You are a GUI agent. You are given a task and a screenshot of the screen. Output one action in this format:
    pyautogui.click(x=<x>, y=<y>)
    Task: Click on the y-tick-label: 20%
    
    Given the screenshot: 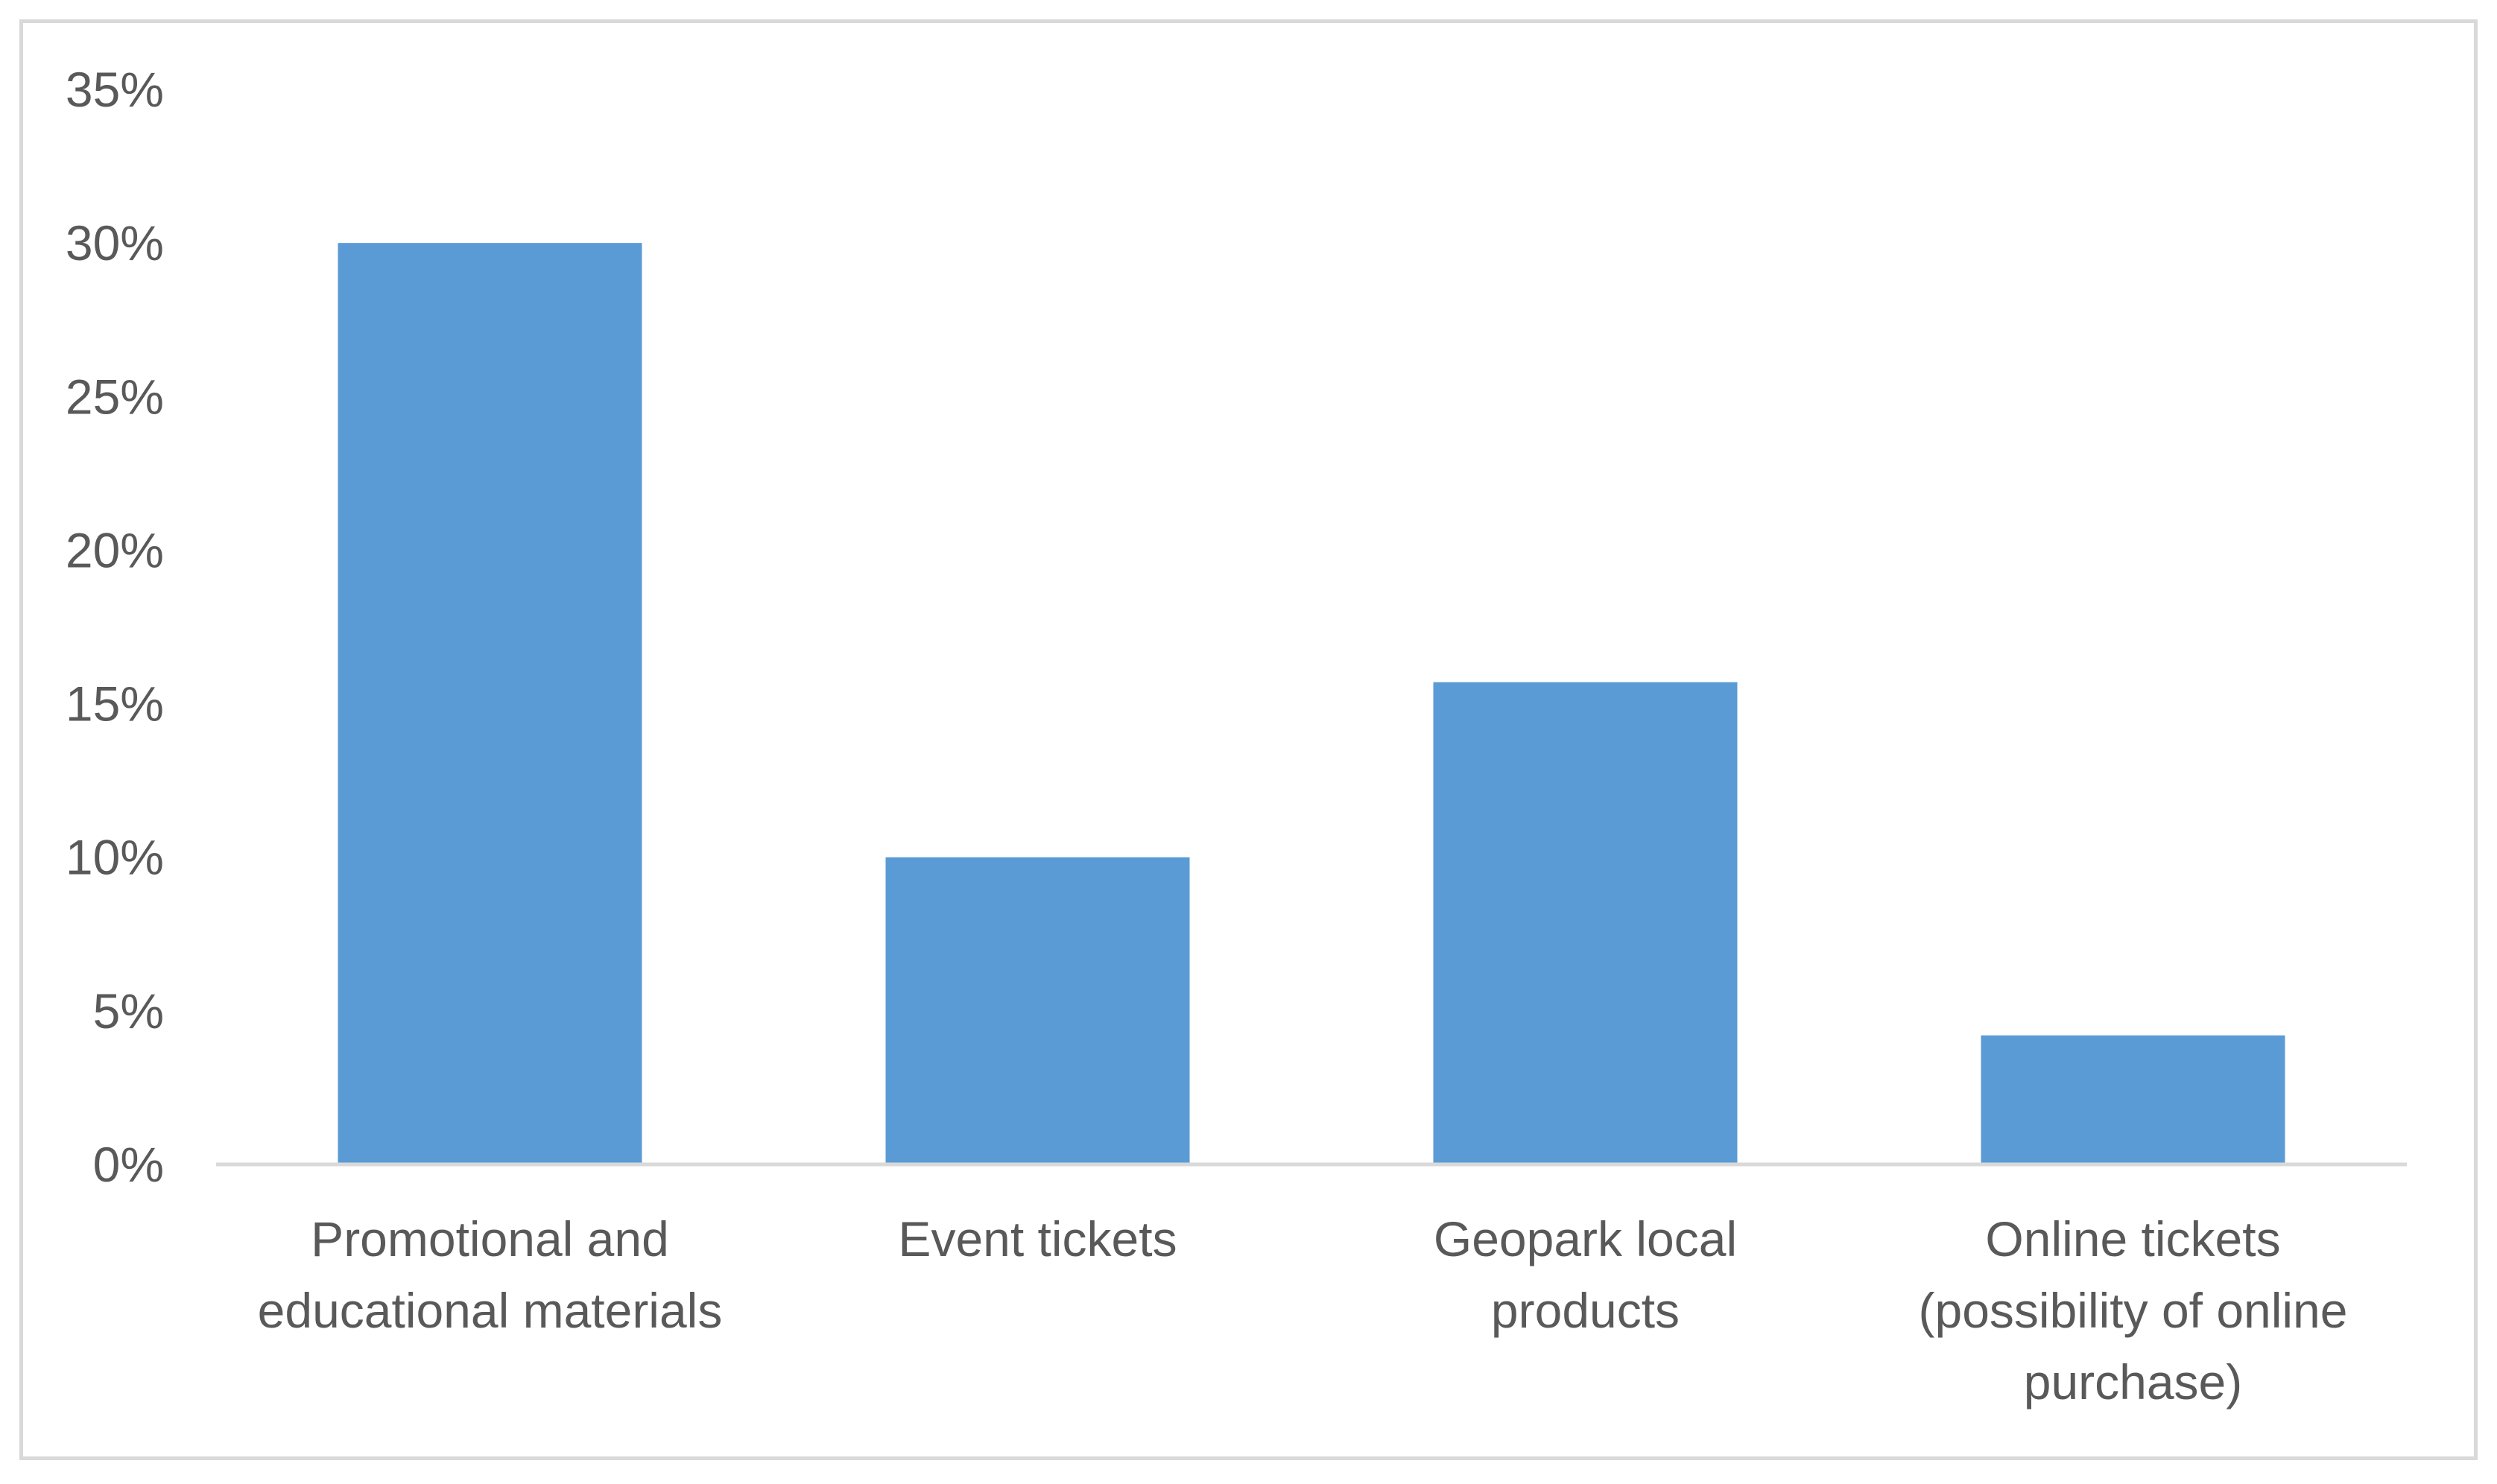 What is the action you would take?
    pyautogui.click(x=115, y=550)
    